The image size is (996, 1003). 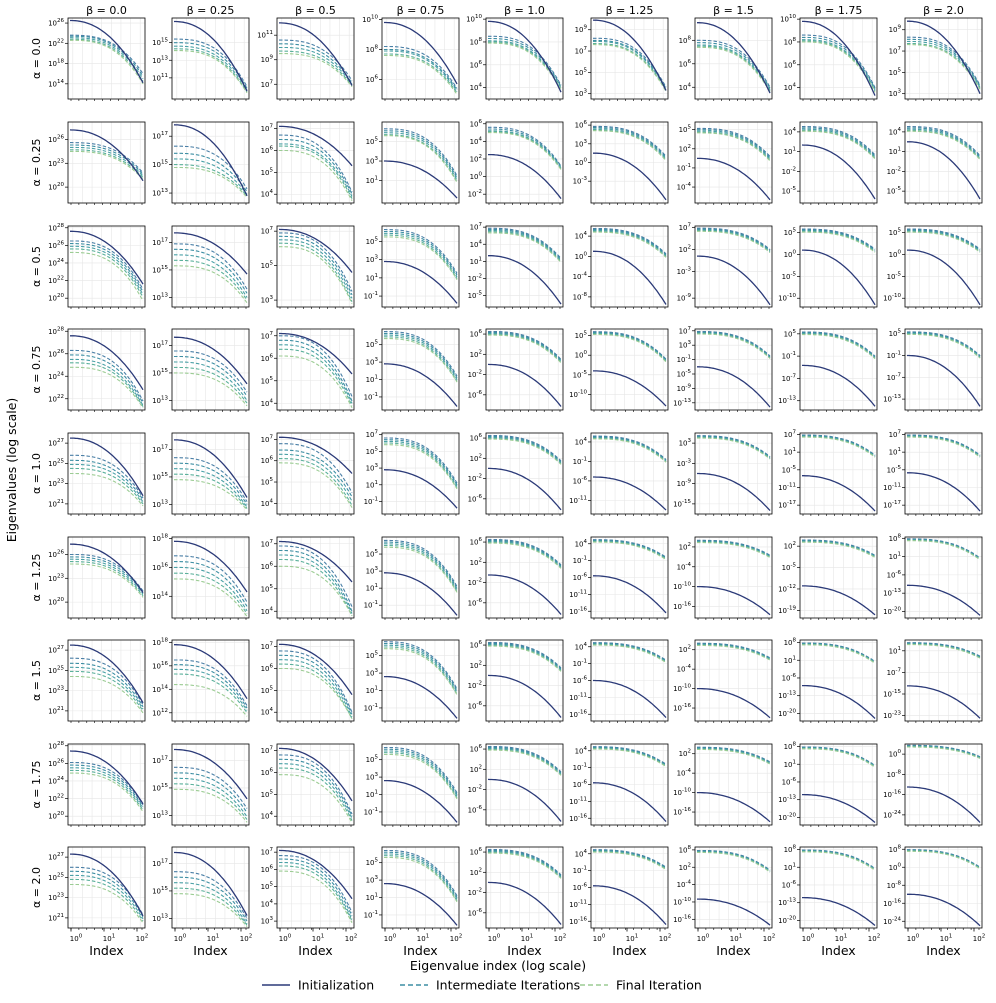 What do you see at coordinates (498, 965) in the screenshot?
I see `figure-x-label: Eigenvalue index (log scale)` at bounding box center [498, 965].